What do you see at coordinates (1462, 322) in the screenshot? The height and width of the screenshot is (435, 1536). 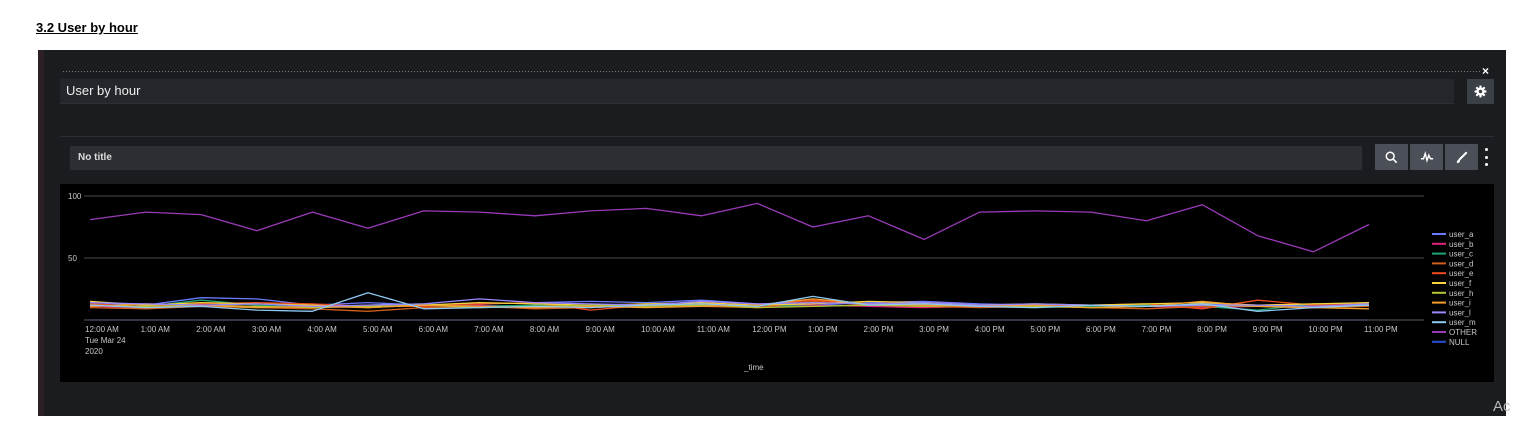 I see `legend-label: user_m` at bounding box center [1462, 322].